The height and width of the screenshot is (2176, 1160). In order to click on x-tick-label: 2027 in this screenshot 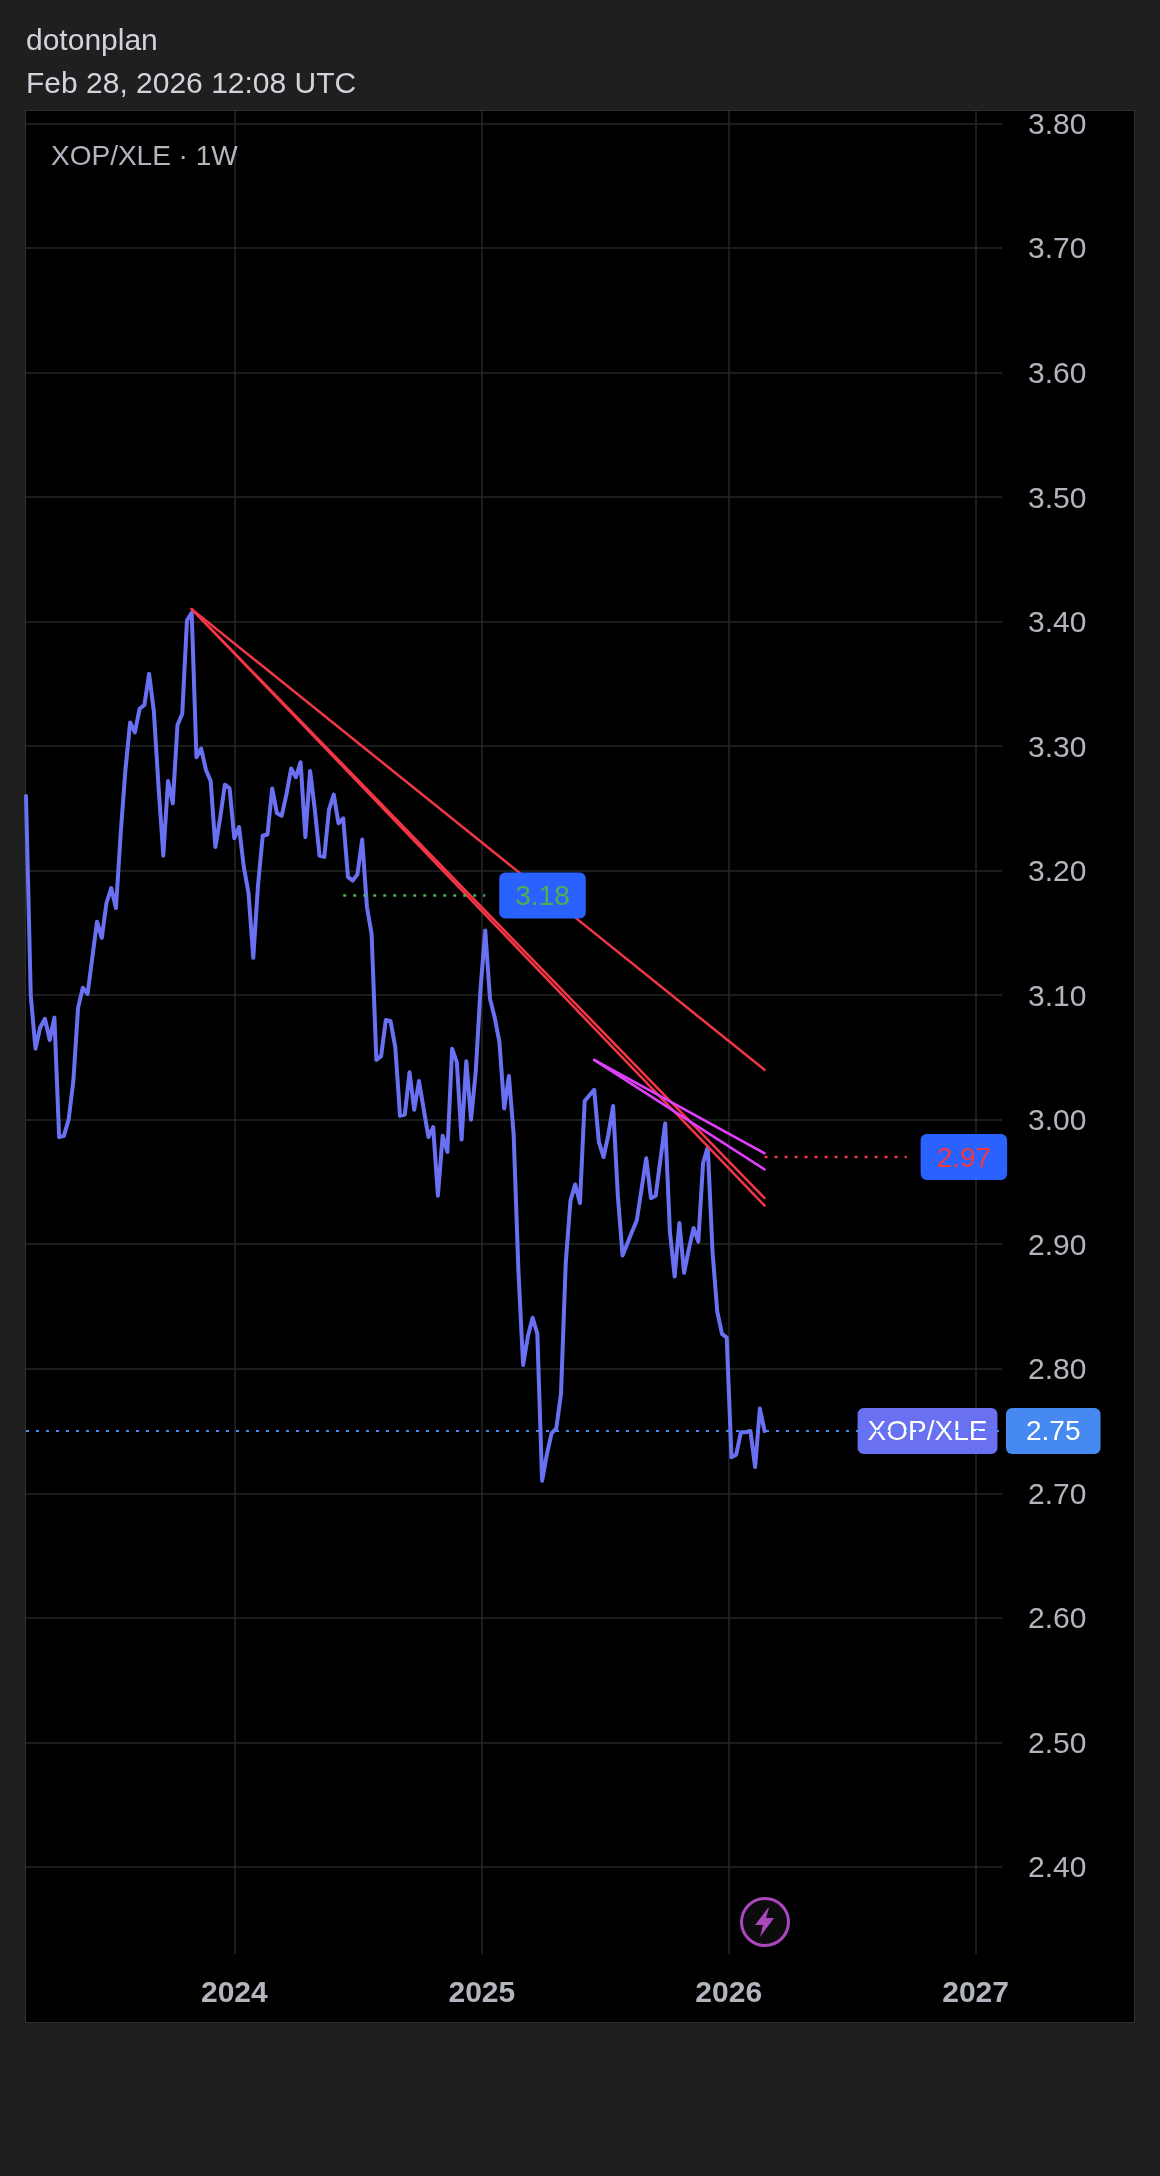, I will do `click(975, 1991)`.